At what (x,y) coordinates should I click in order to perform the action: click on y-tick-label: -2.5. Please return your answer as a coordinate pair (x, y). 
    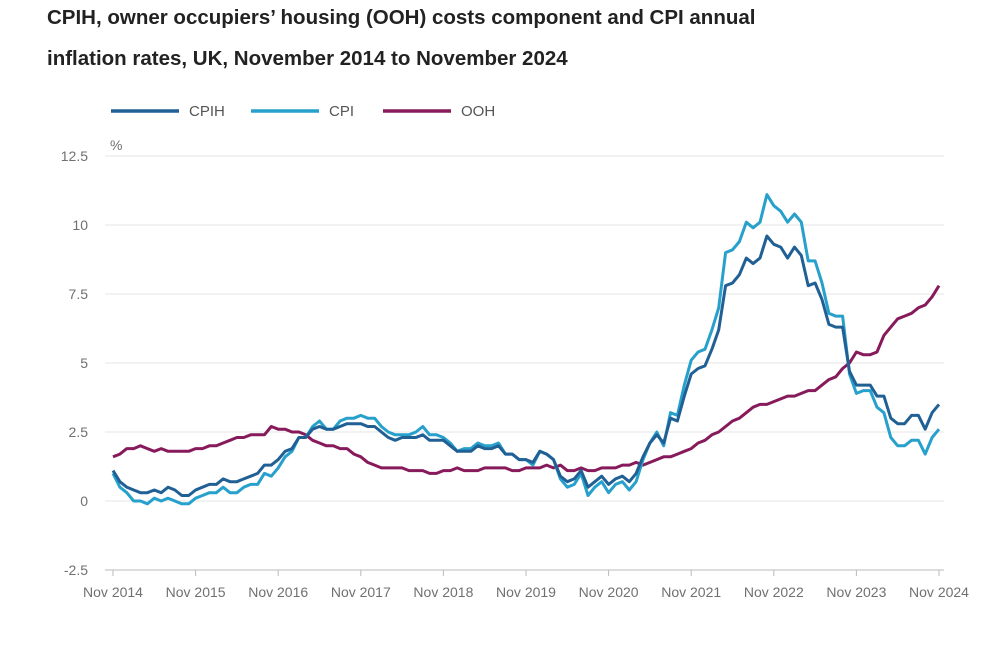
    Looking at the image, I should click on (76, 570).